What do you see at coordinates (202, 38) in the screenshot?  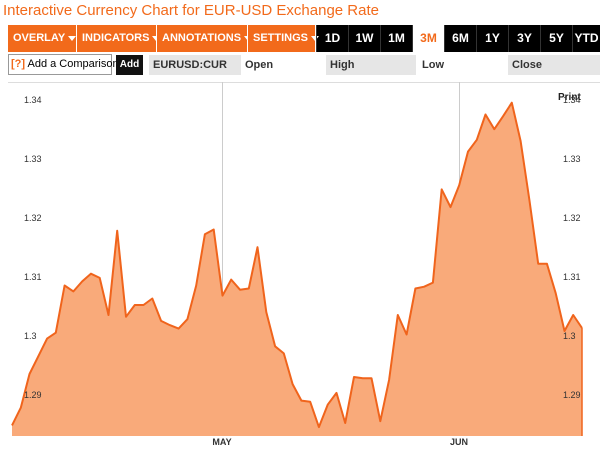 I see `annotations-menu-label: ANNOTATIONS` at bounding box center [202, 38].